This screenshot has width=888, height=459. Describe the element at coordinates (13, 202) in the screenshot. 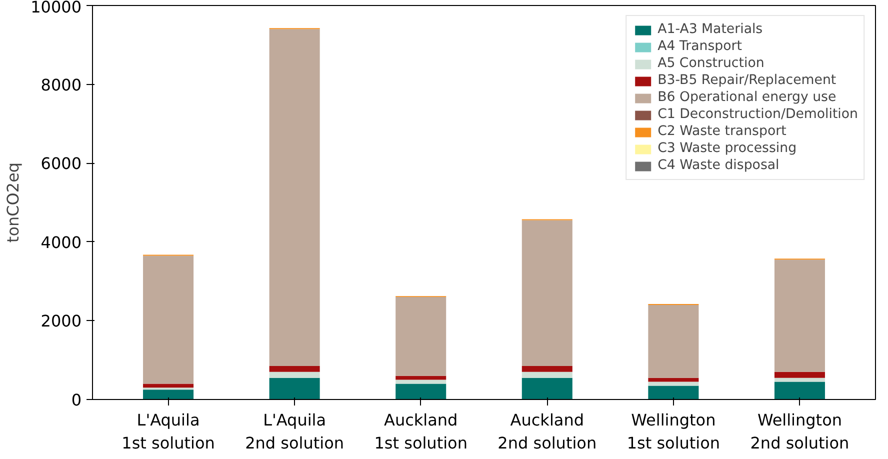

I see `y-axis-title: tonCO2eq` at that location.